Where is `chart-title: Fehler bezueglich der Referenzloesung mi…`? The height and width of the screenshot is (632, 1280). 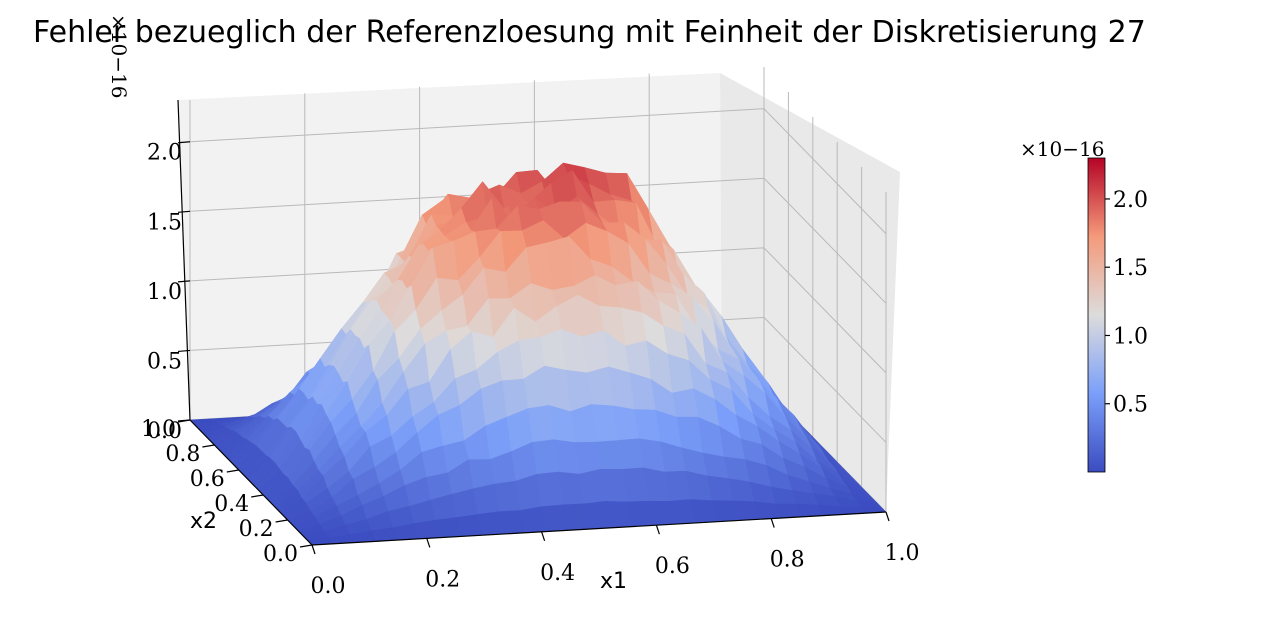
chart-title: Fehler bezueglich der Referenzloesung mi… is located at coordinates (589, 32).